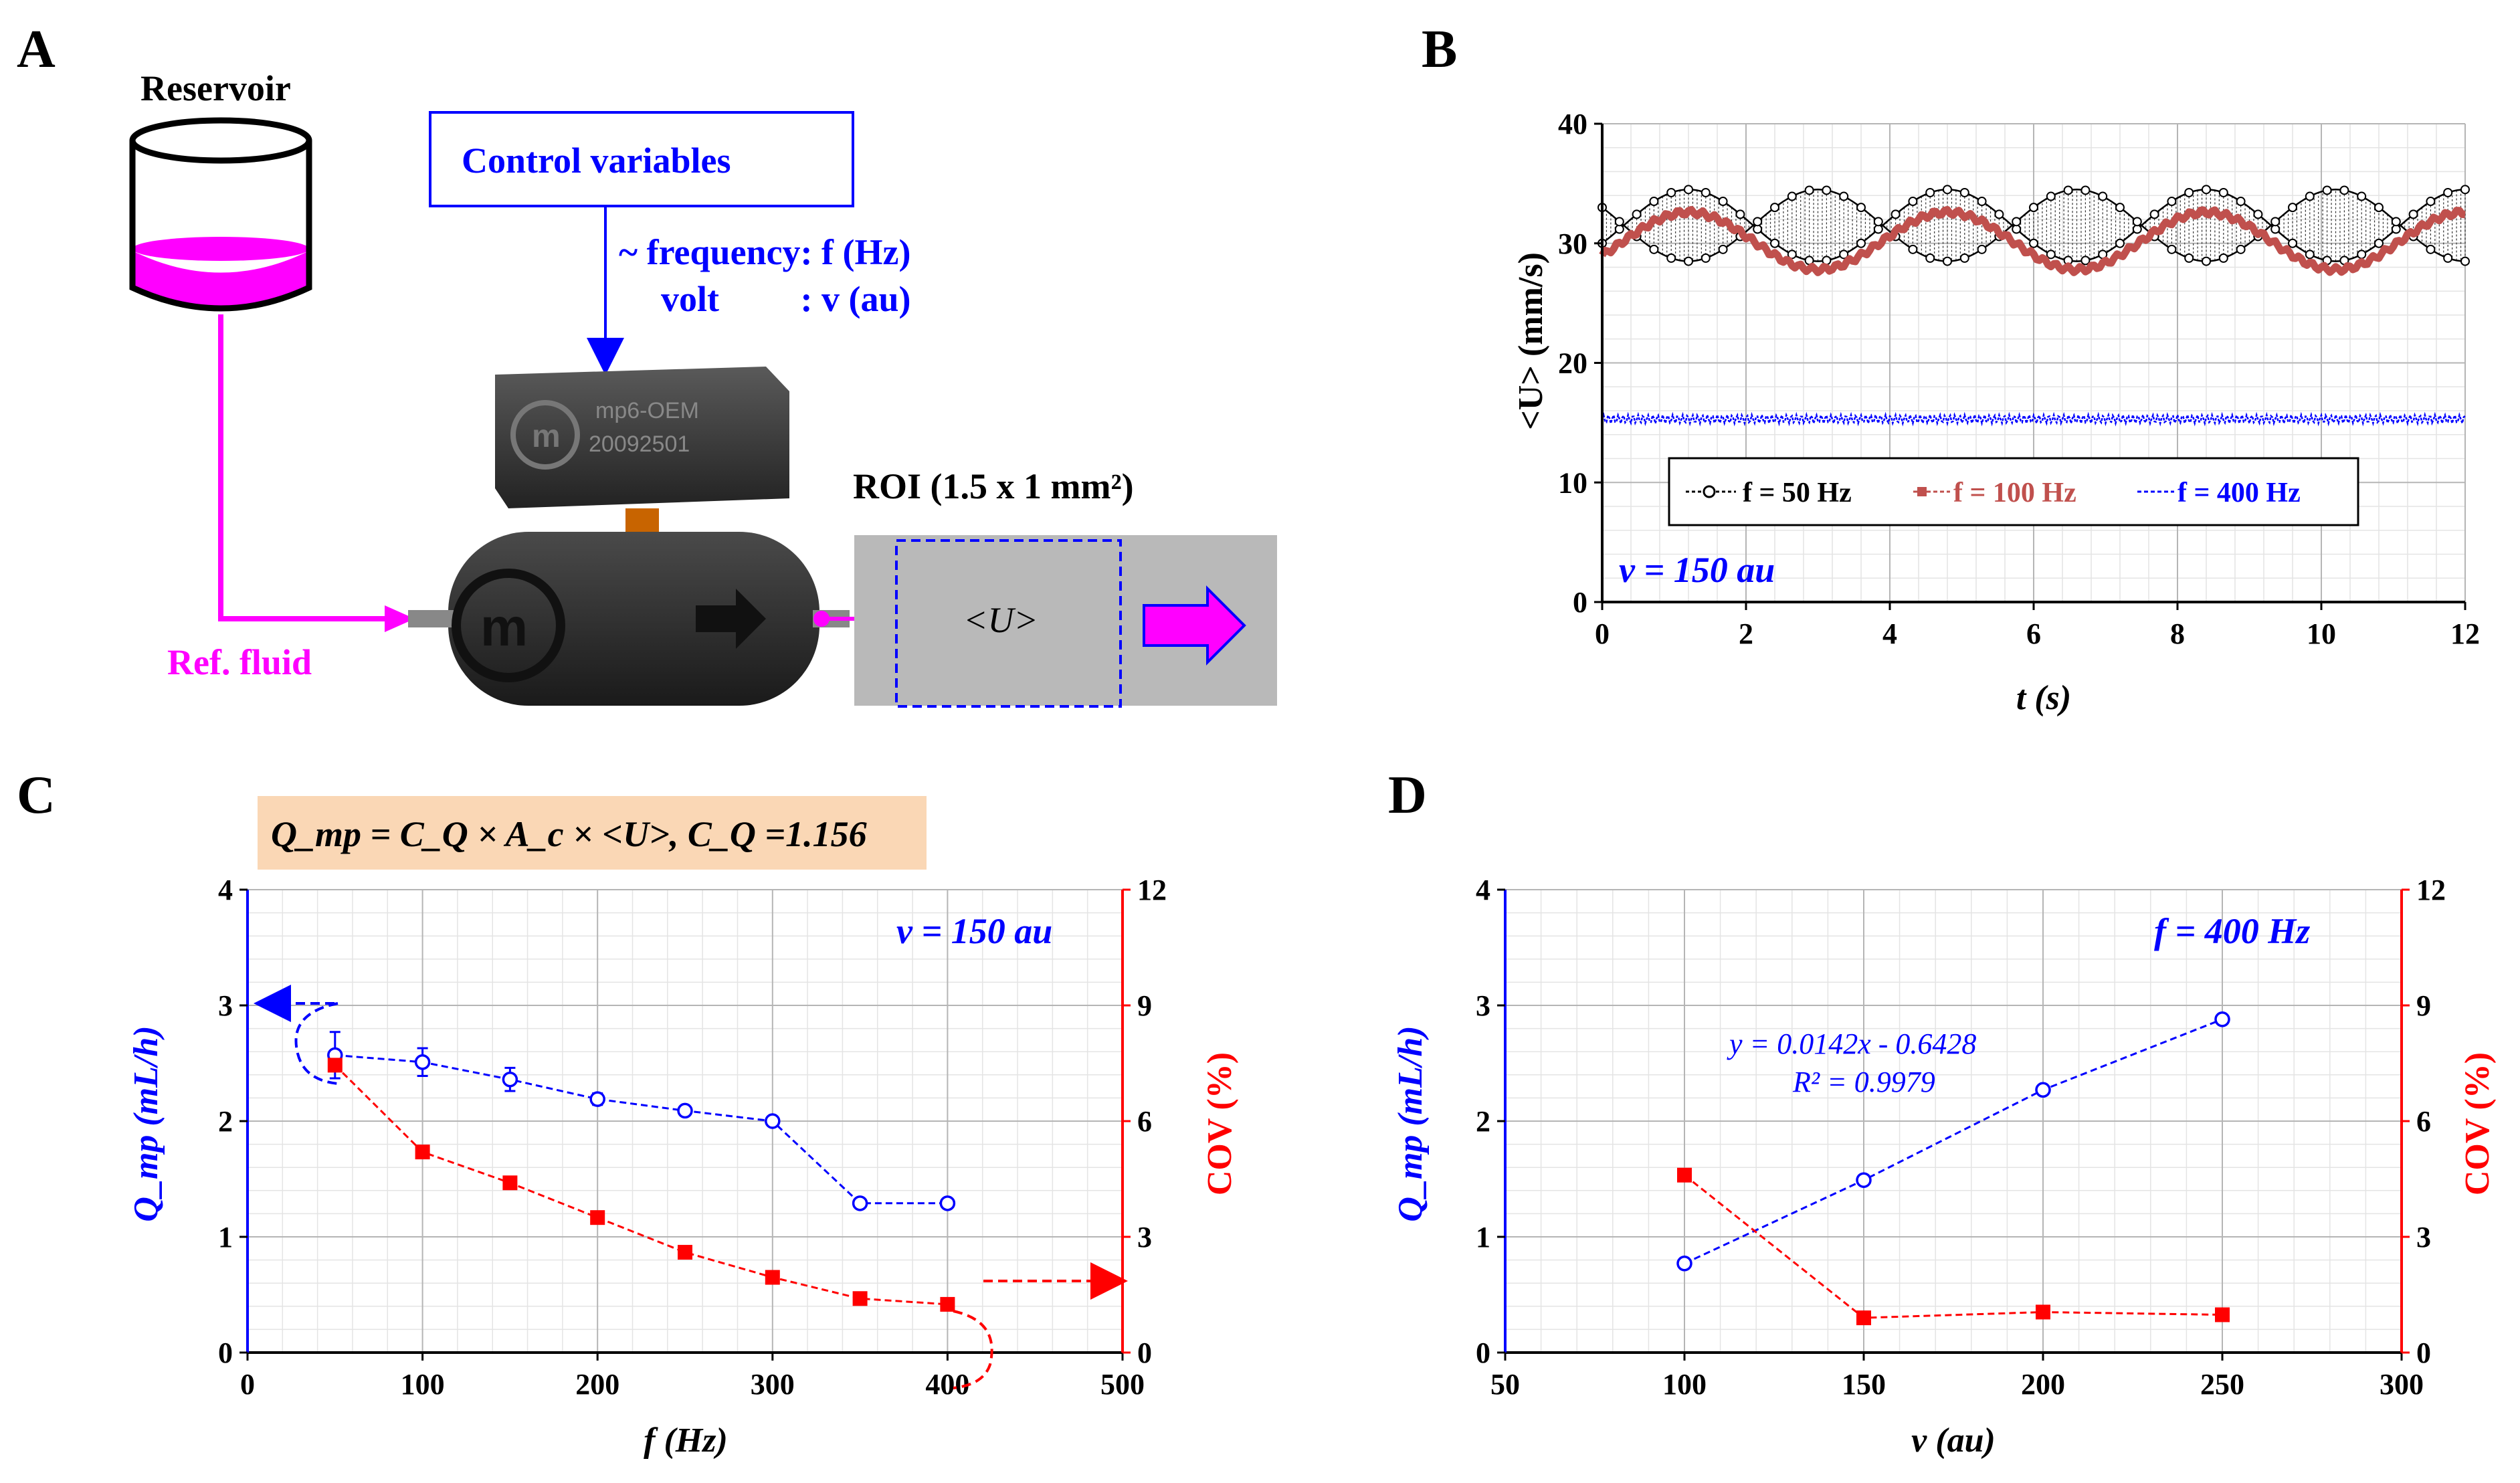  What do you see at coordinates (1889, 633) in the screenshot?
I see `b-x-tick-label: 4` at bounding box center [1889, 633].